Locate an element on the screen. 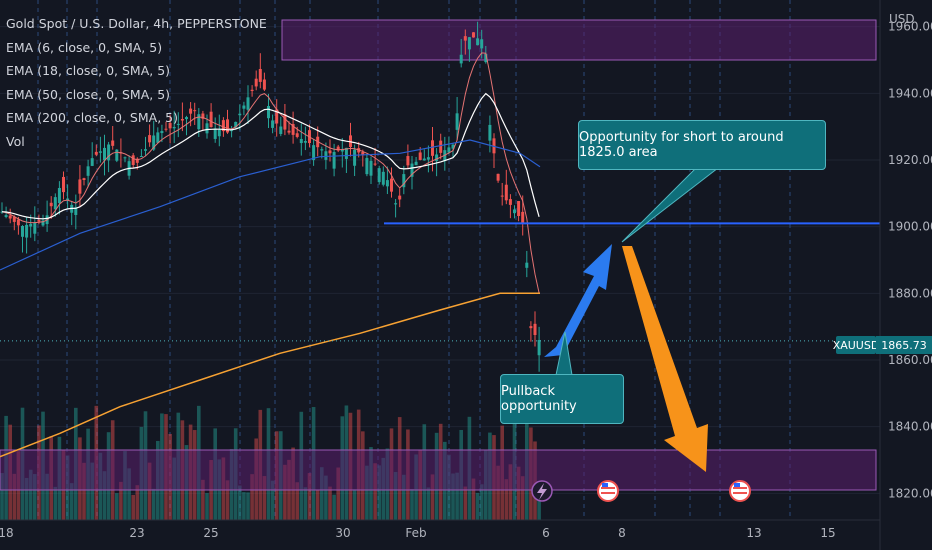 The width and height of the screenshot is (932, 550). y-tick-label: 1840.00 is located at coordinates (910, 427).